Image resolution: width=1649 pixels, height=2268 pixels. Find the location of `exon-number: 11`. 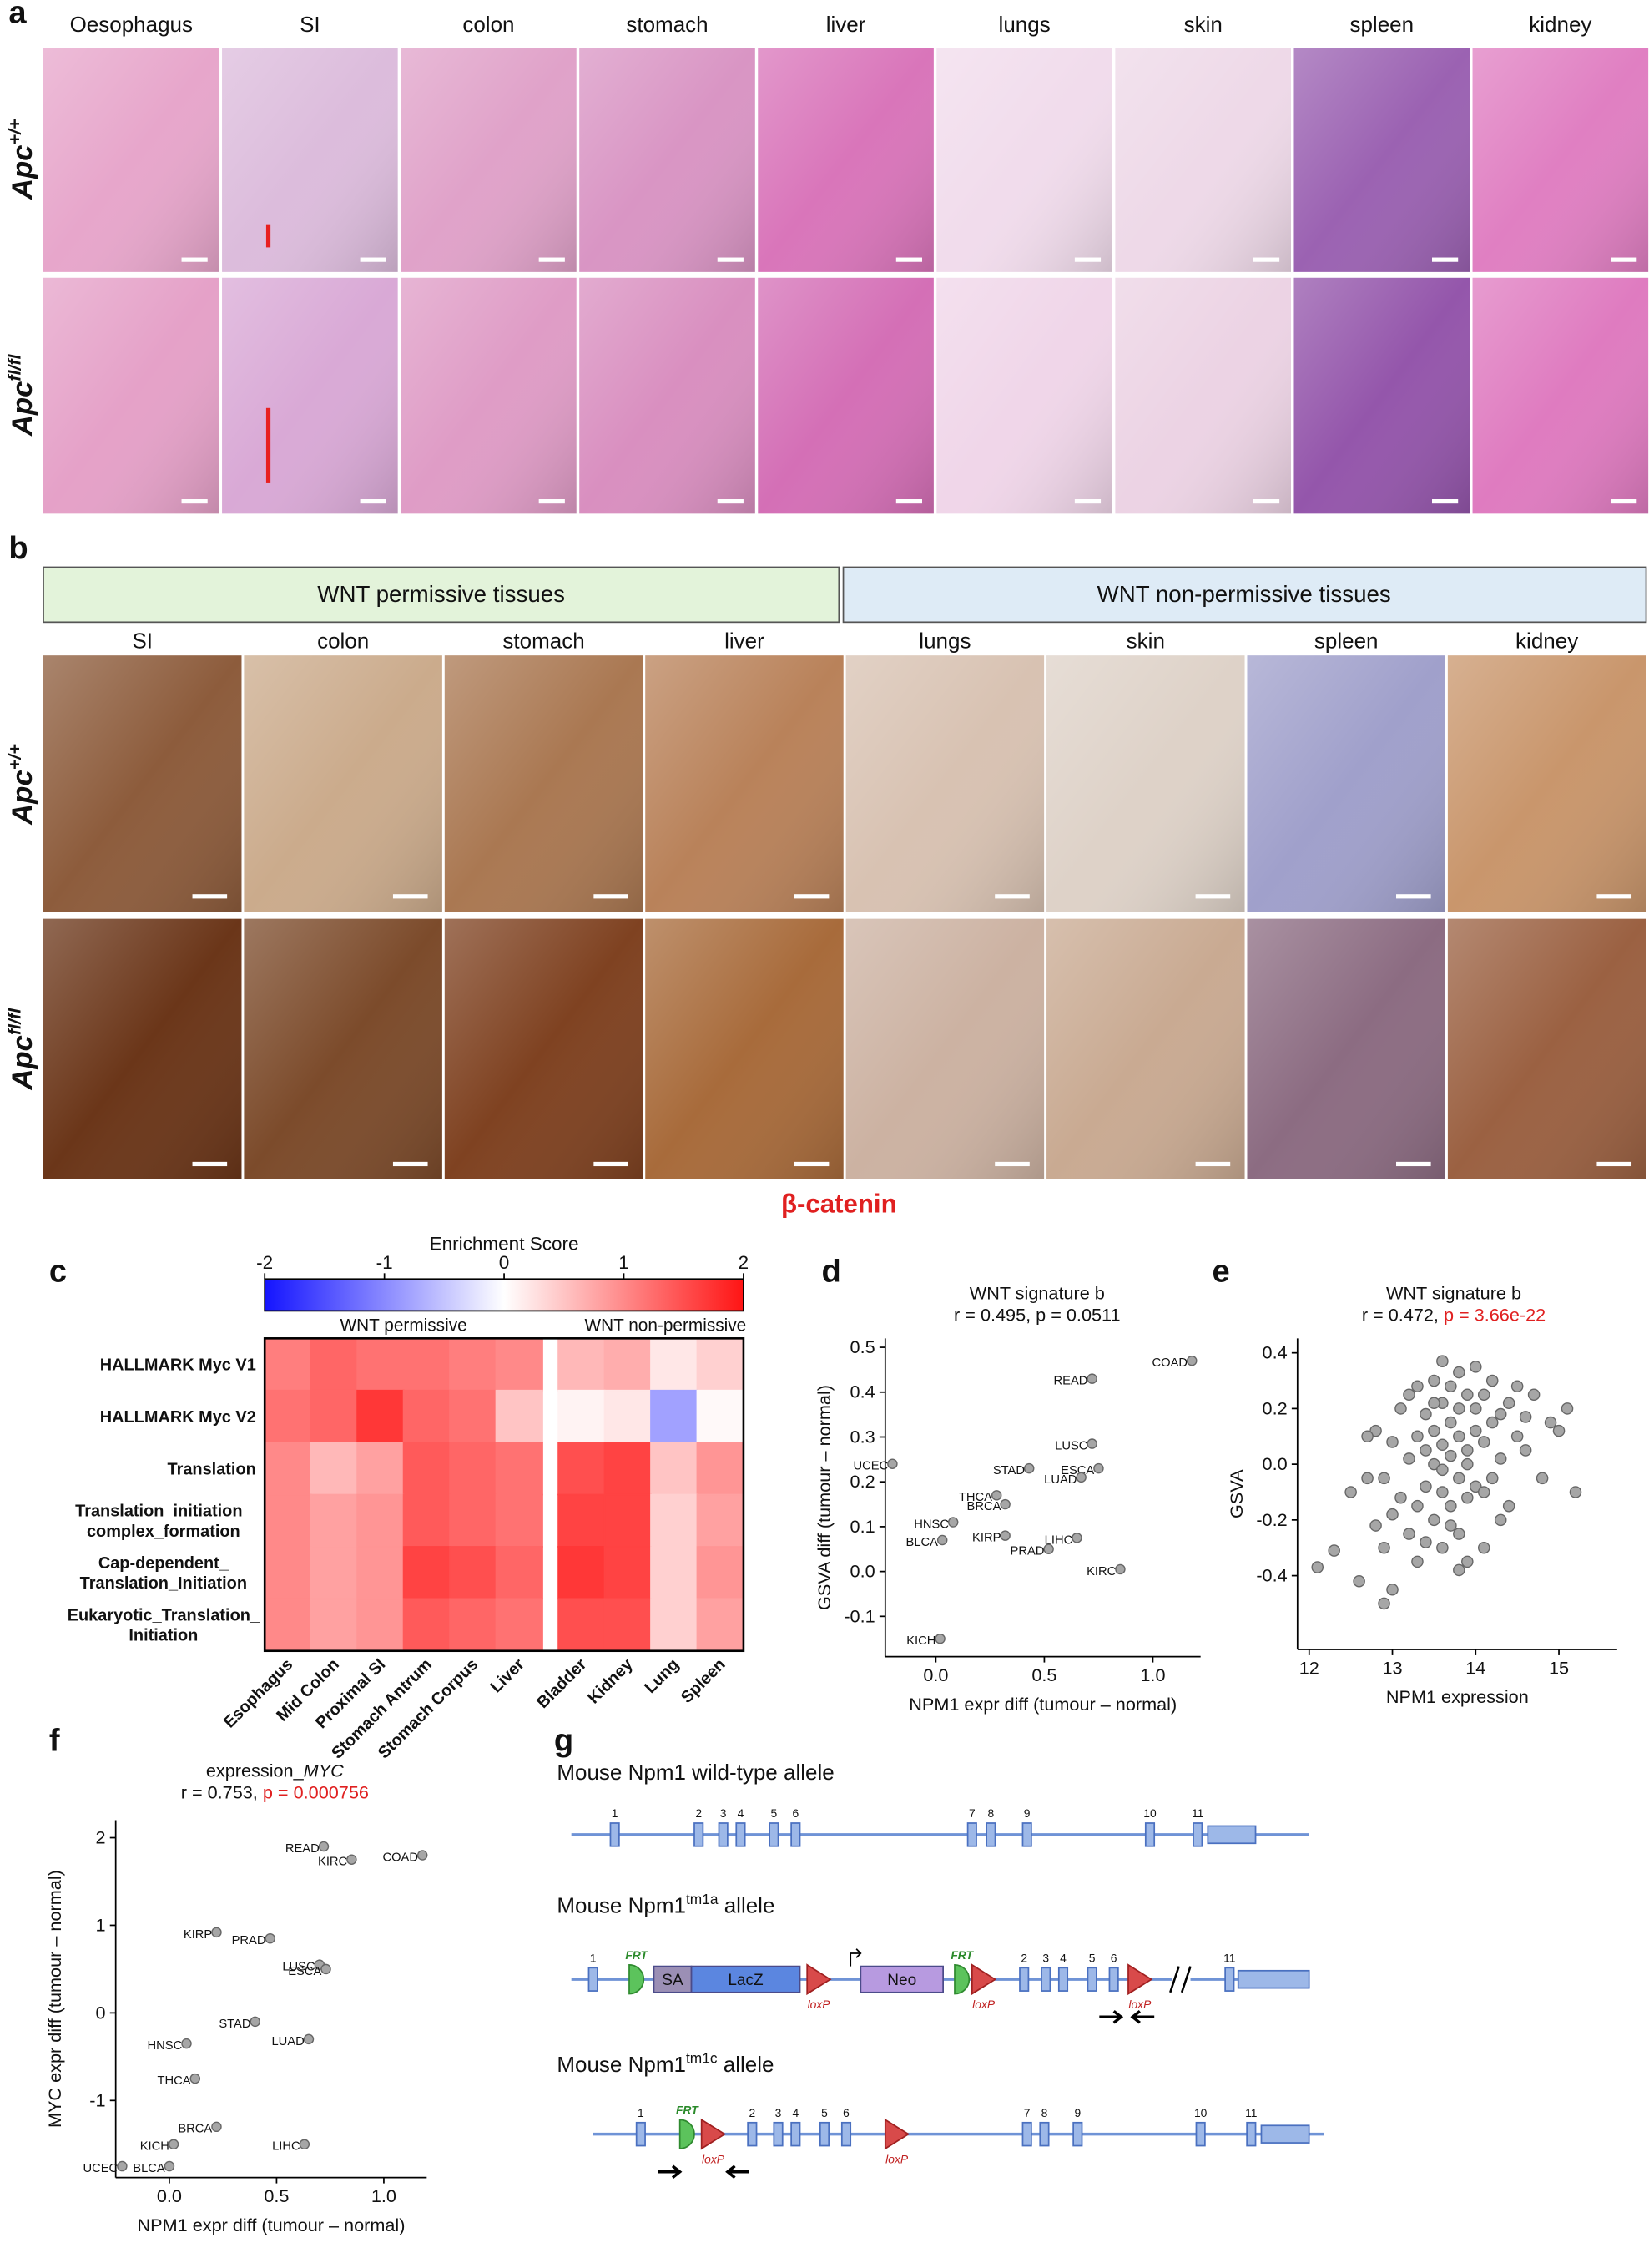

exon-number: 11 is located at coordinates (1198, 1813).